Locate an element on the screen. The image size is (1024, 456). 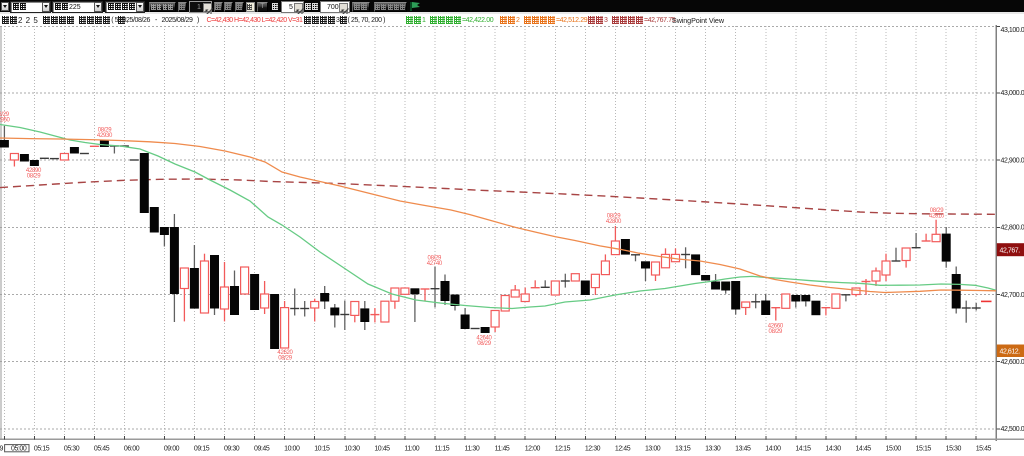
svg-text: 05:15 is located at coordinates (42, 449).